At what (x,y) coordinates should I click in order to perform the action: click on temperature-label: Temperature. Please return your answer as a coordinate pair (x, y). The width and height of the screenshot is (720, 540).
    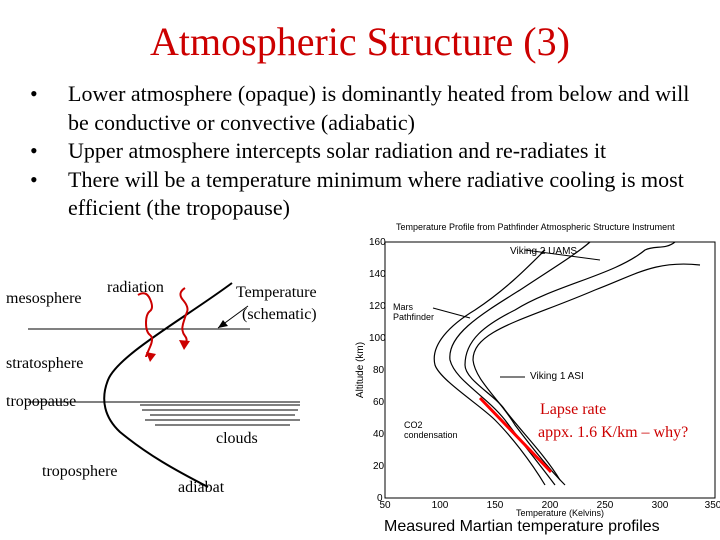
    Looking at the image, I should click on (276, 292).